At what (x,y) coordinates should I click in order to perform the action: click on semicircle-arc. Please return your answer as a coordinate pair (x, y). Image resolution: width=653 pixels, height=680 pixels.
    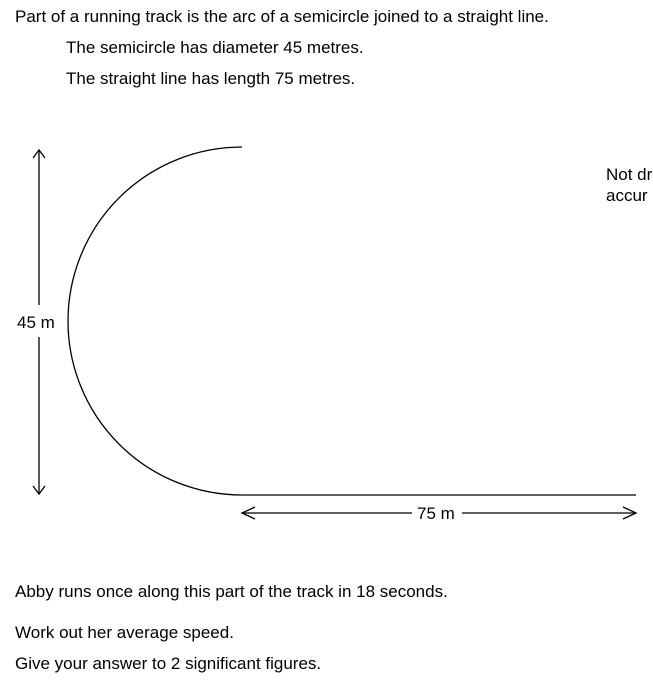
    Looking at the image, I should click on (155, 321).